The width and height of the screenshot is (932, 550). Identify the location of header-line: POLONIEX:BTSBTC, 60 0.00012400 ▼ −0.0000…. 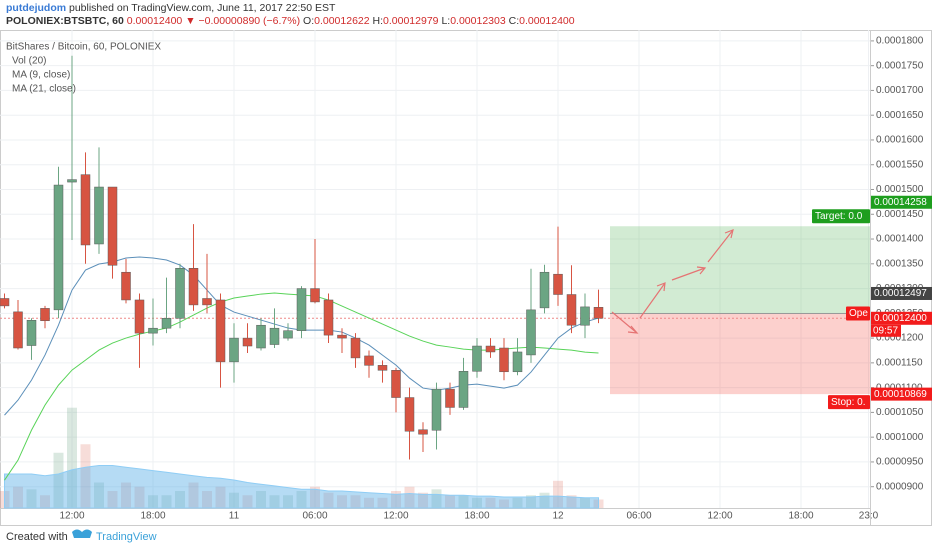
(290, 21).